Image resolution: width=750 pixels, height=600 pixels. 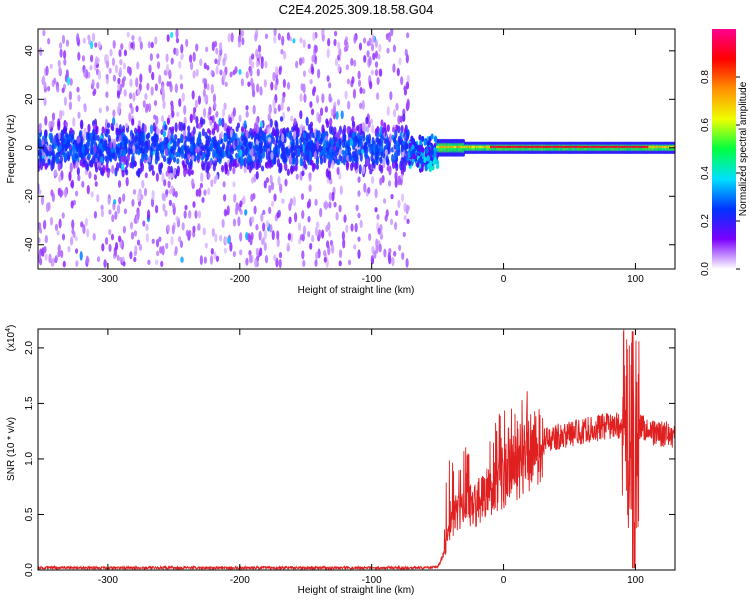 I want to click on heatmap-xtick-label: -100, so click(x=372, y=279).